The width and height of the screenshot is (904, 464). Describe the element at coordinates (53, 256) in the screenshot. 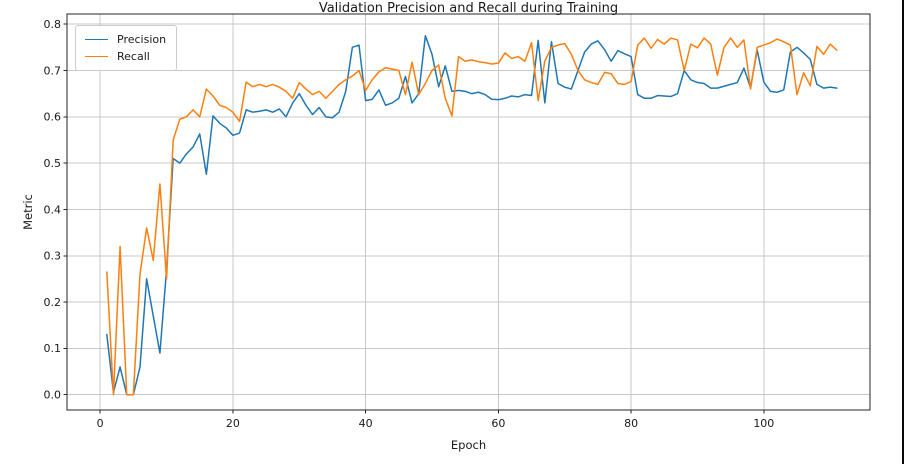

I see `y-tick-label: 0.3` at that location.